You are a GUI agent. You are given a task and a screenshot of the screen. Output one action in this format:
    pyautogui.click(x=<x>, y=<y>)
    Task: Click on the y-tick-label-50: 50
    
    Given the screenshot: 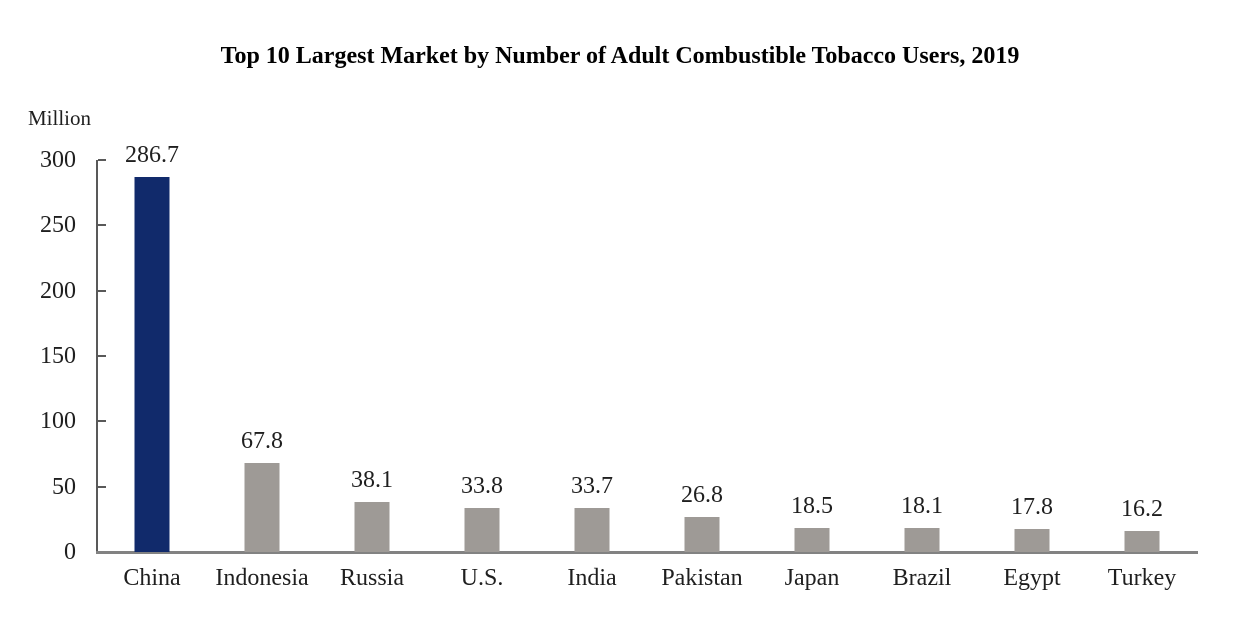 What is the action you would take?
    pyautogui.click(x=64, y=486)
    